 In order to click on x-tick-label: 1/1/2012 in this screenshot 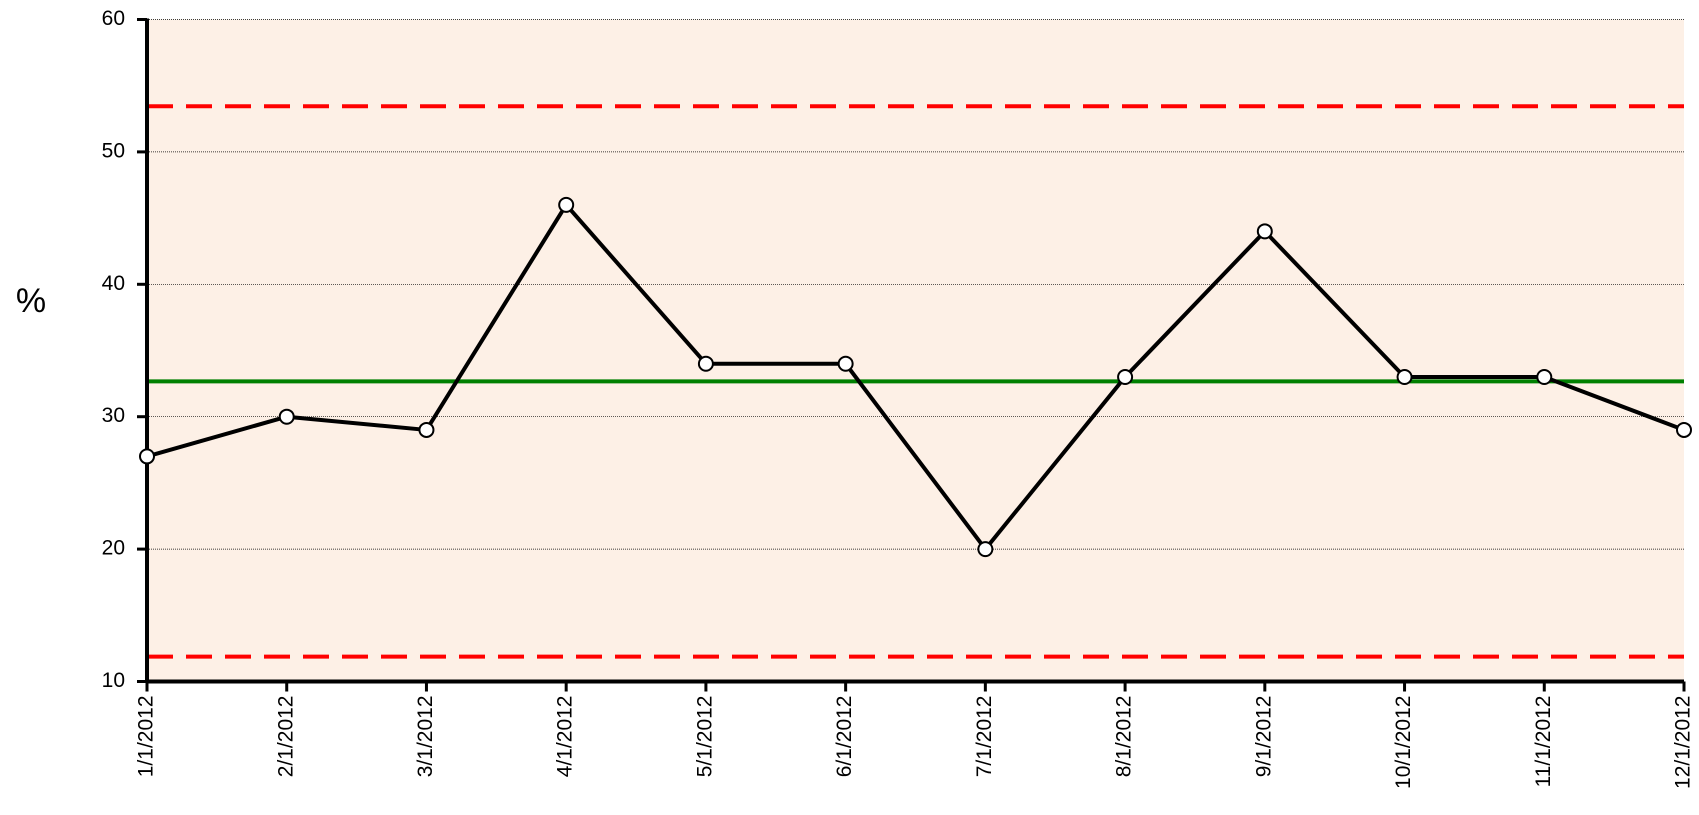, I will do `click(146, 737)`.